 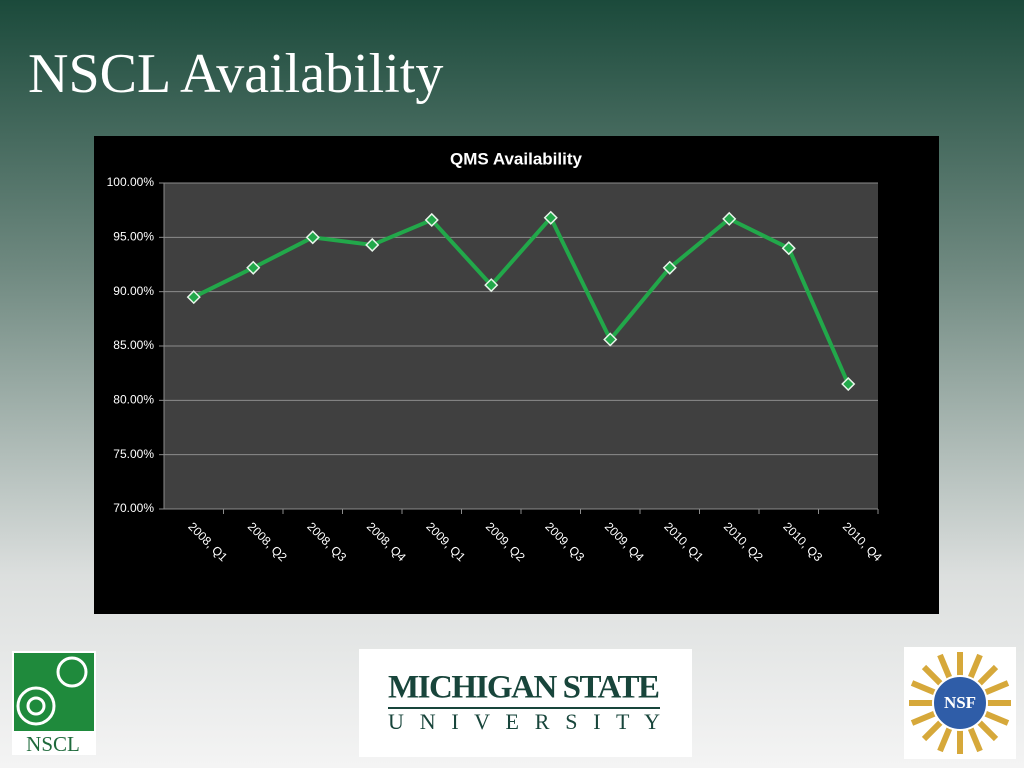 I want to click on nsf-logo-text: NSF, so click(x=960, y=702).